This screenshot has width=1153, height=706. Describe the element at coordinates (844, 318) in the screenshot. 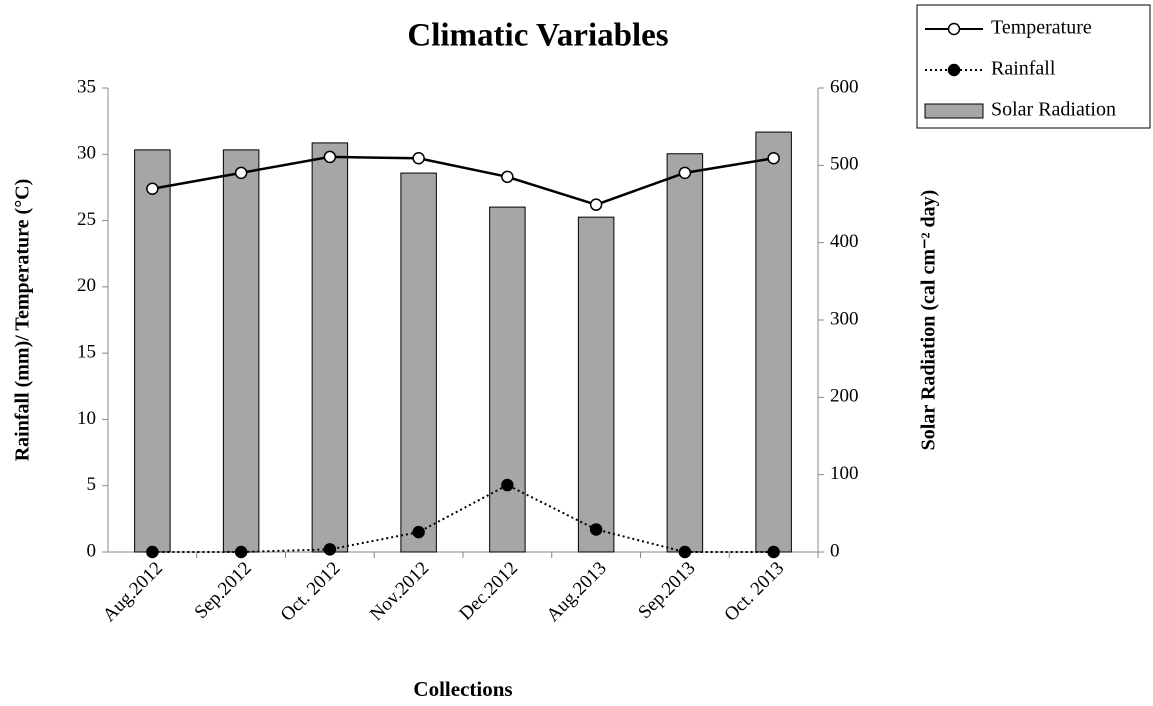

I see `y2-tick-label: 300` at that location.